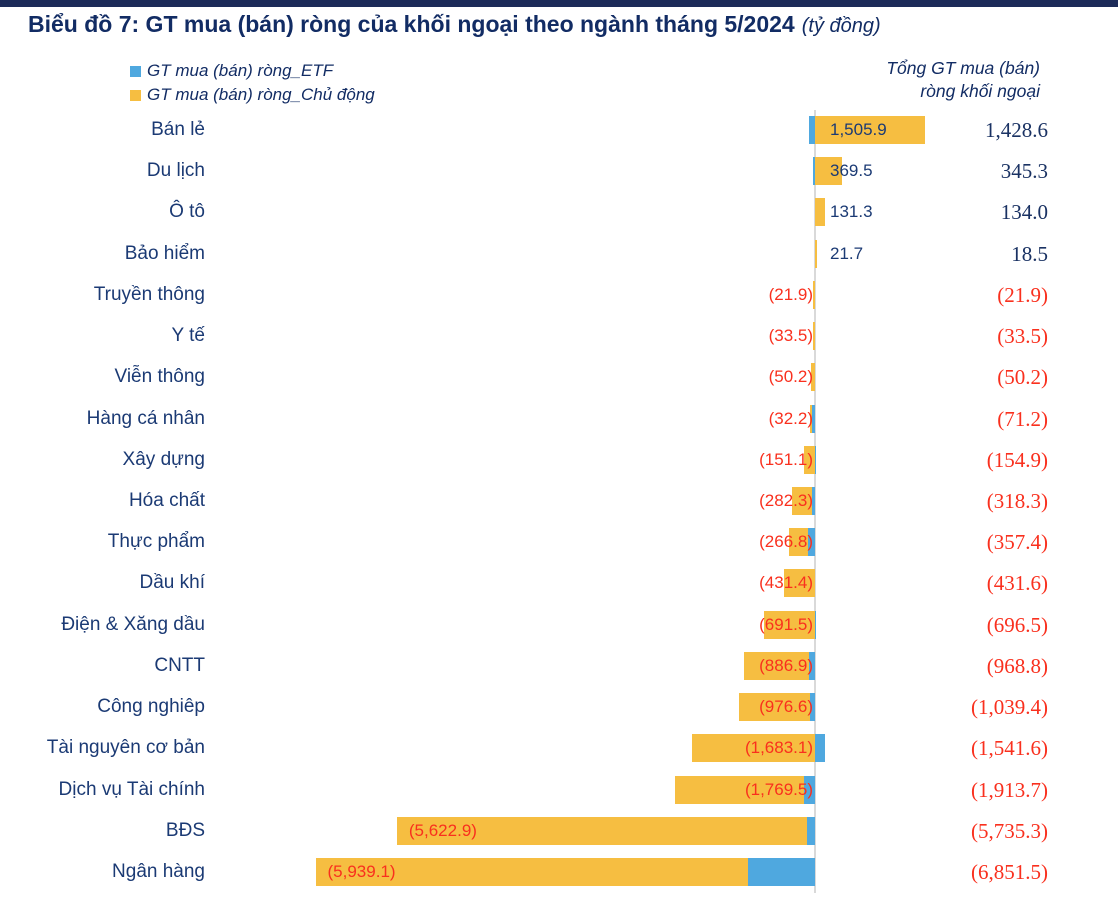 This screenshot has height=906, width=1118. What do you see at coordinates (151, 707) in the screenshot?
I see `category-label: Công nghiêp` at bounding box center [151, 707].